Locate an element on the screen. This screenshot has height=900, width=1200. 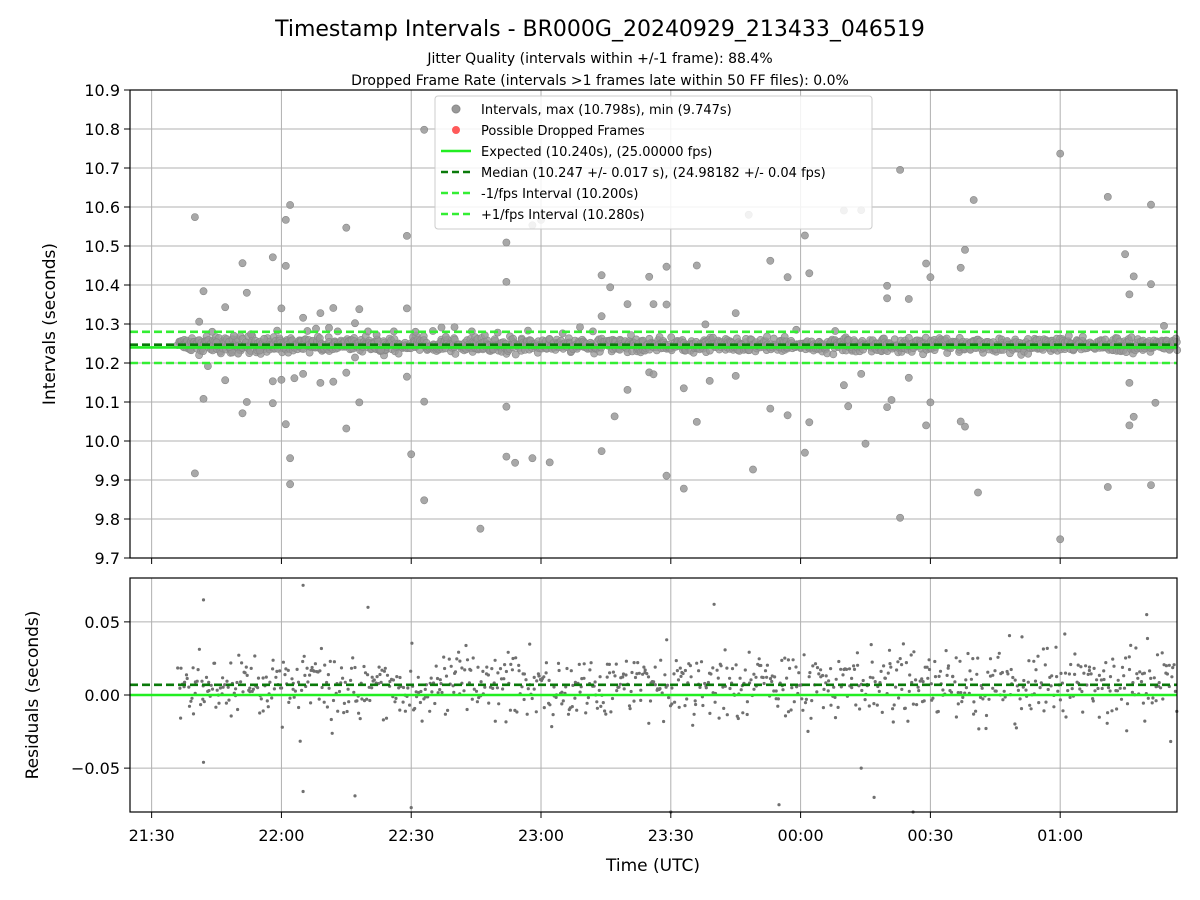
bottom-y-tick-label: −0.05 is located at coordinates (95, 768).